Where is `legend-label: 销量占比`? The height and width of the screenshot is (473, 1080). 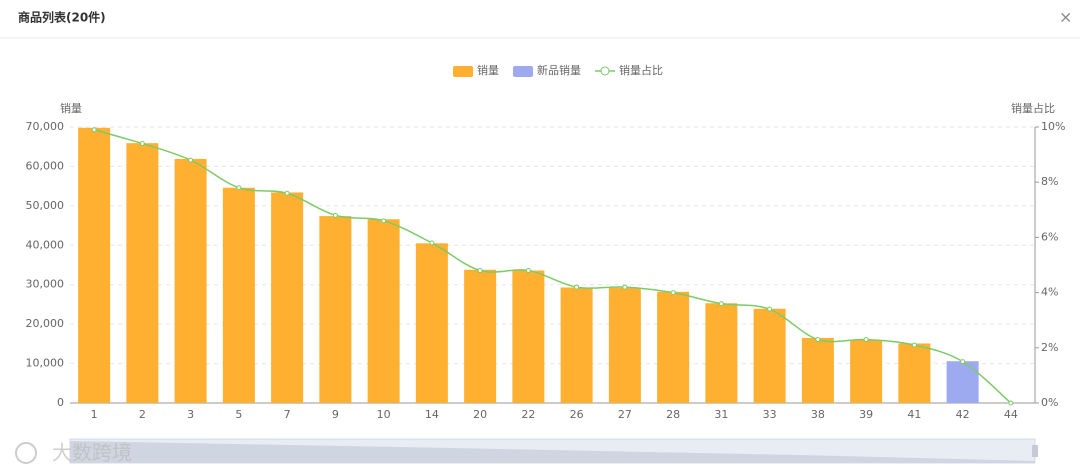
legend-label: 销量占比 is located at coordinates (641, 70).